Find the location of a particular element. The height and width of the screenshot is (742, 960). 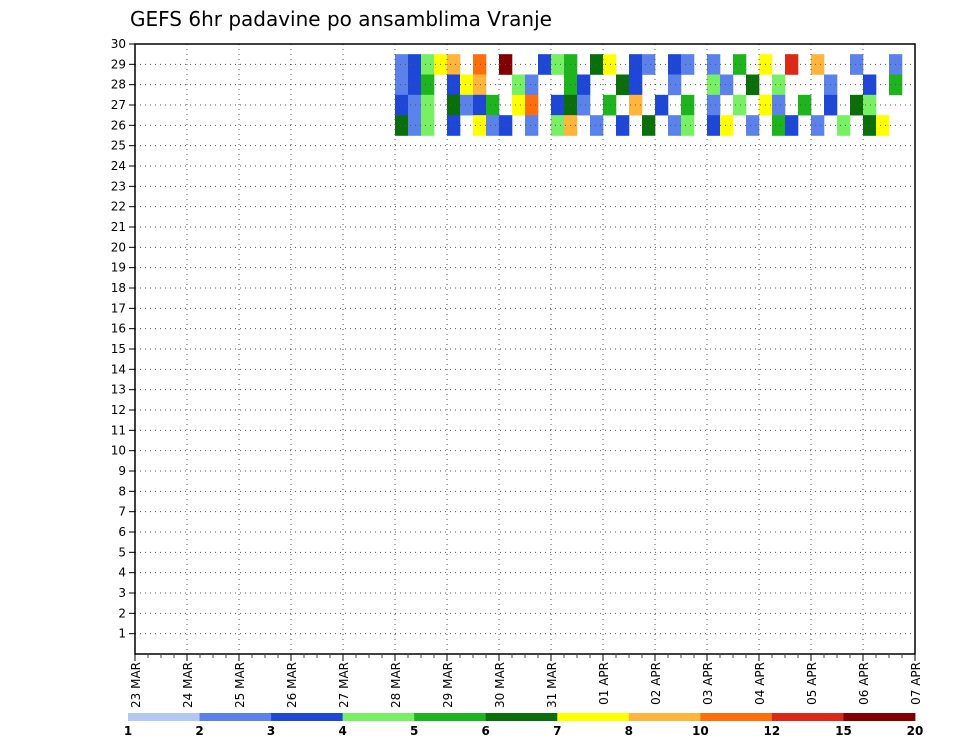

y-tick-label: 18 is located at coordinates (118, 288).